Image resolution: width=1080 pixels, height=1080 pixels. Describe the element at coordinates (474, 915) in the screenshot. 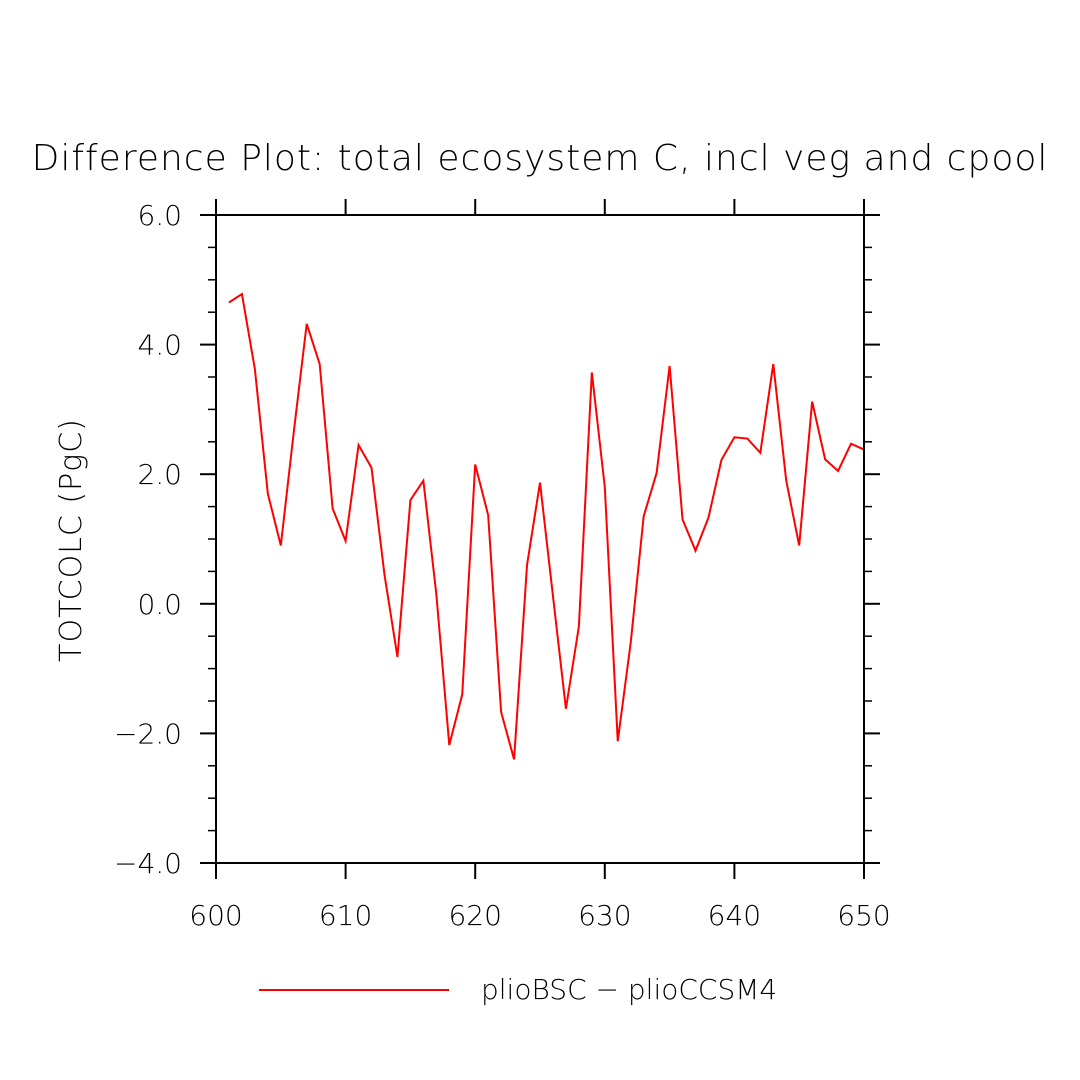

I see `x-tick-label: 620` at that location.